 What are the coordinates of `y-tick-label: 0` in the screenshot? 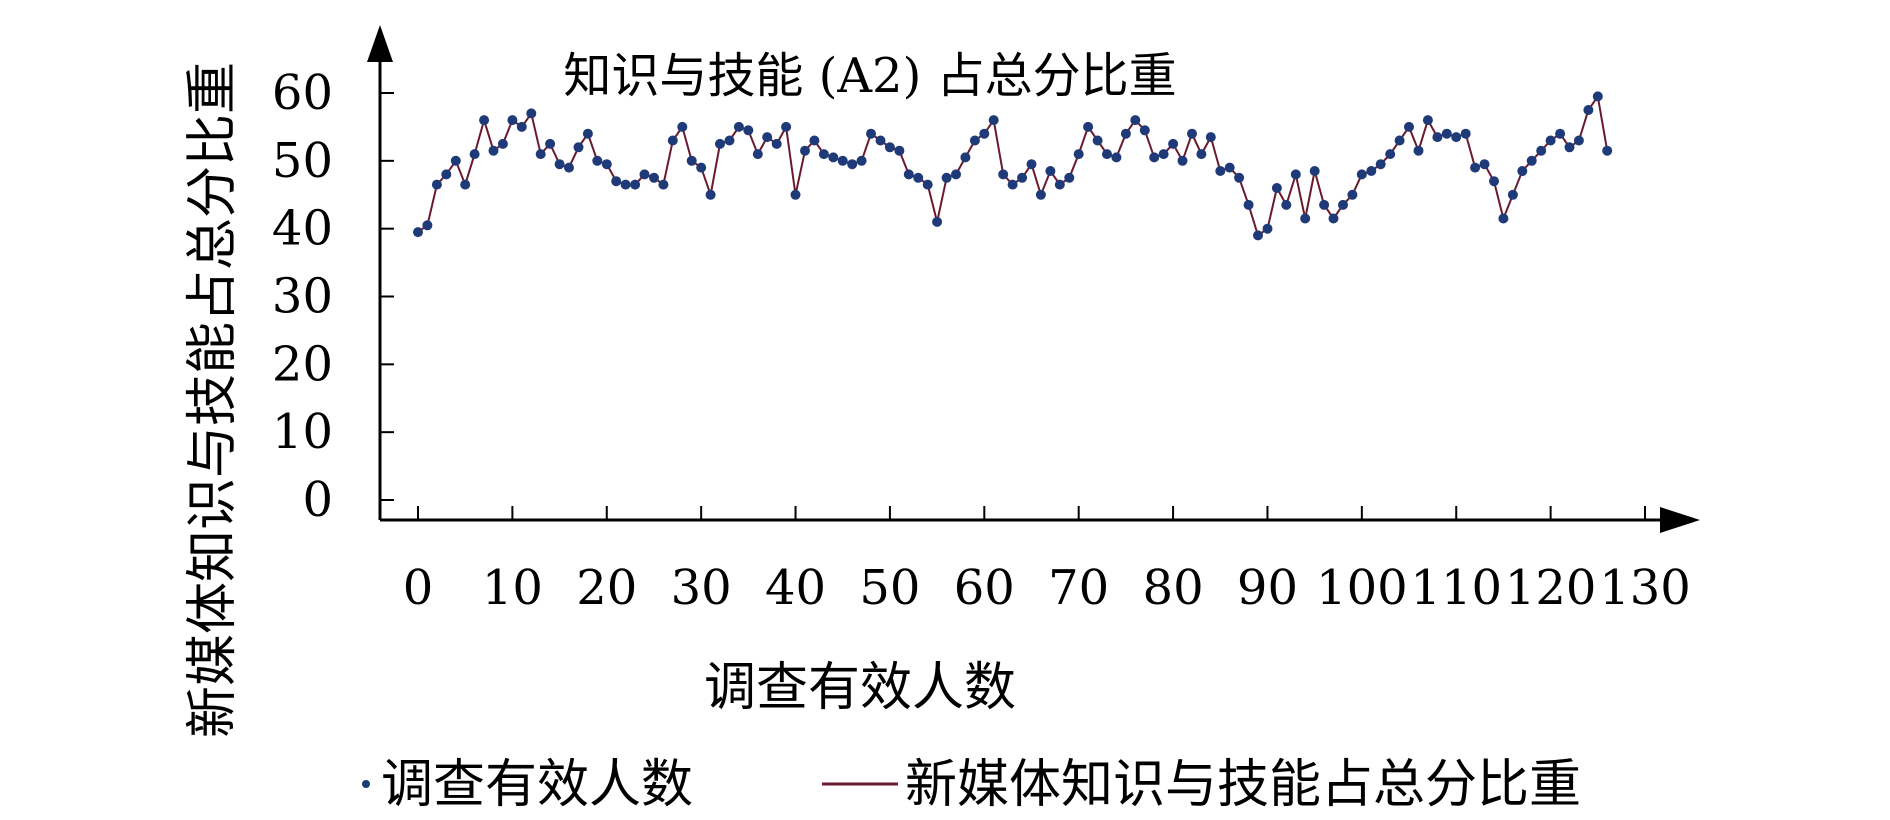 It's located at (317, 500).